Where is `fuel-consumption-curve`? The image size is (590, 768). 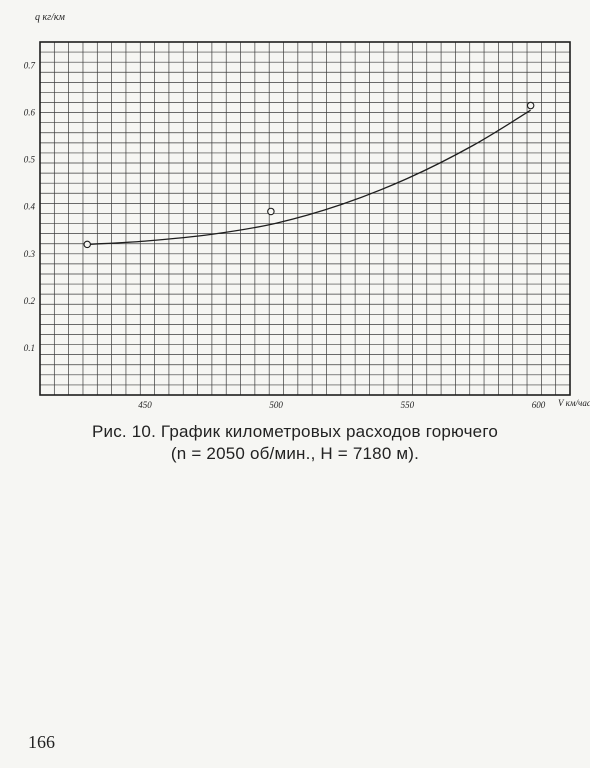
fuel-consumption-curve is located at coordinates (309, 177).